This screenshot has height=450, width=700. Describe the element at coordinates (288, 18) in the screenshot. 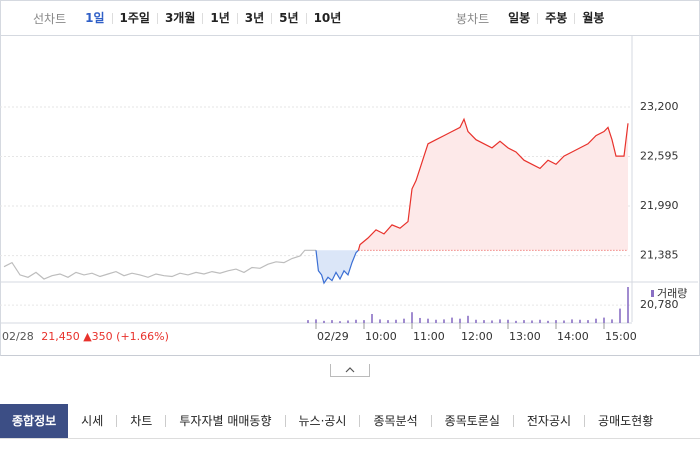

I see `period-button: 5년` at that location.